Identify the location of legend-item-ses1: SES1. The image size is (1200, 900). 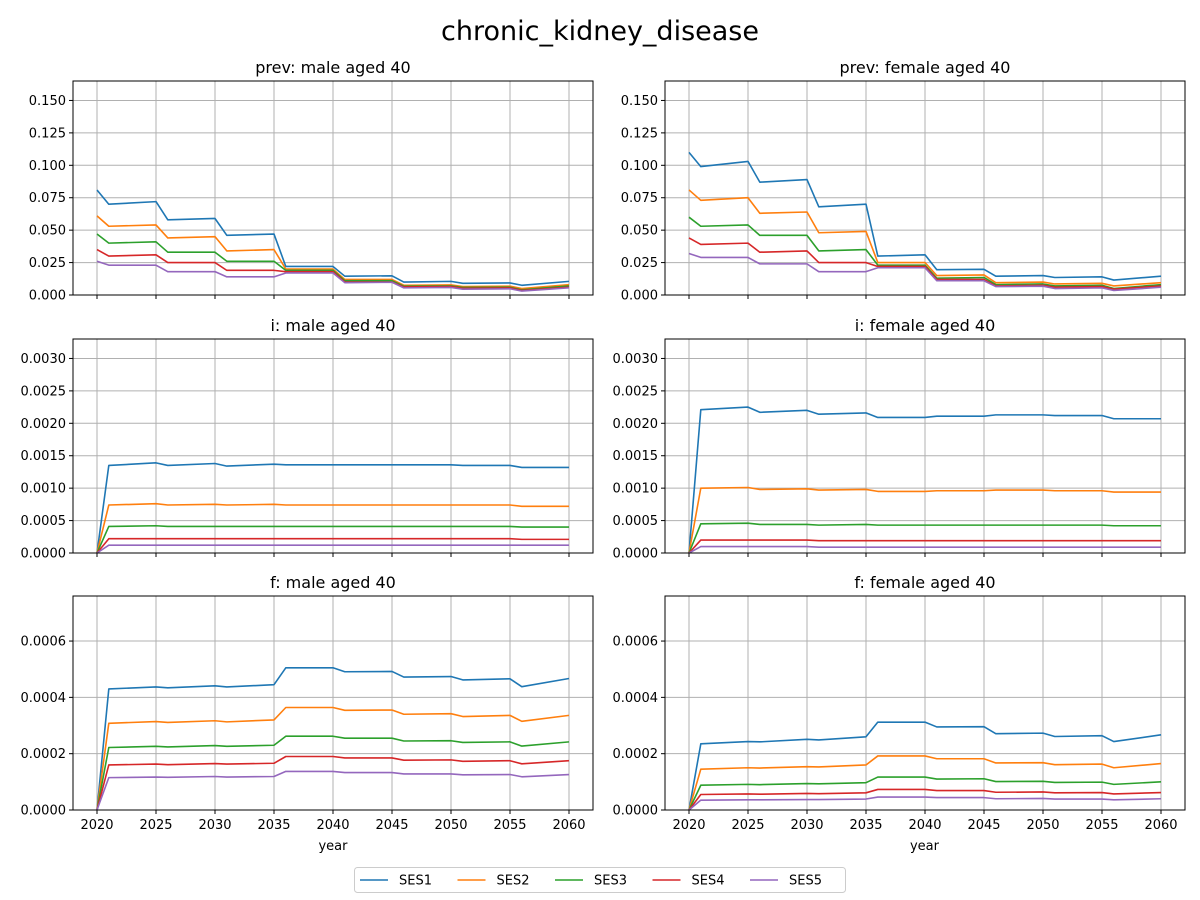
(396, 881).